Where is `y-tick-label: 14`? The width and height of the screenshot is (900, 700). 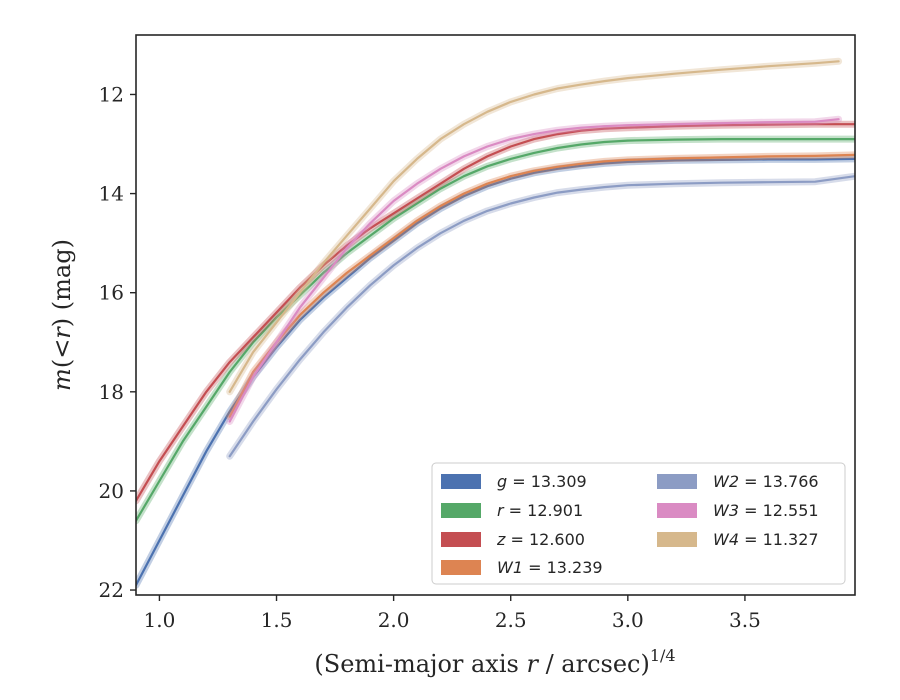 y-tick-label: 14 is located at coordinates (111, 194).